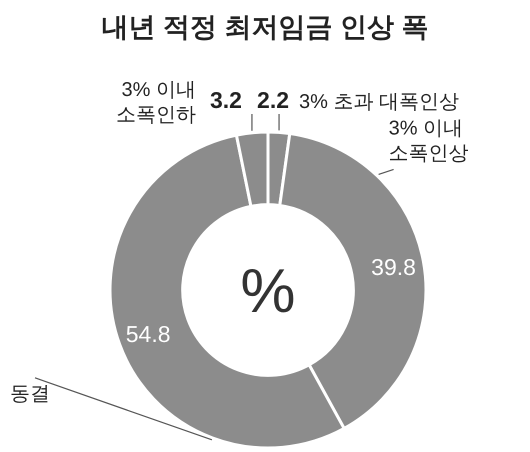 The height and width of the screenshot is (452, 530). What do you see at coordinates (148, 333) in the screenshot?
I see `data-label: 54.8` at bounding box center [148, 333].